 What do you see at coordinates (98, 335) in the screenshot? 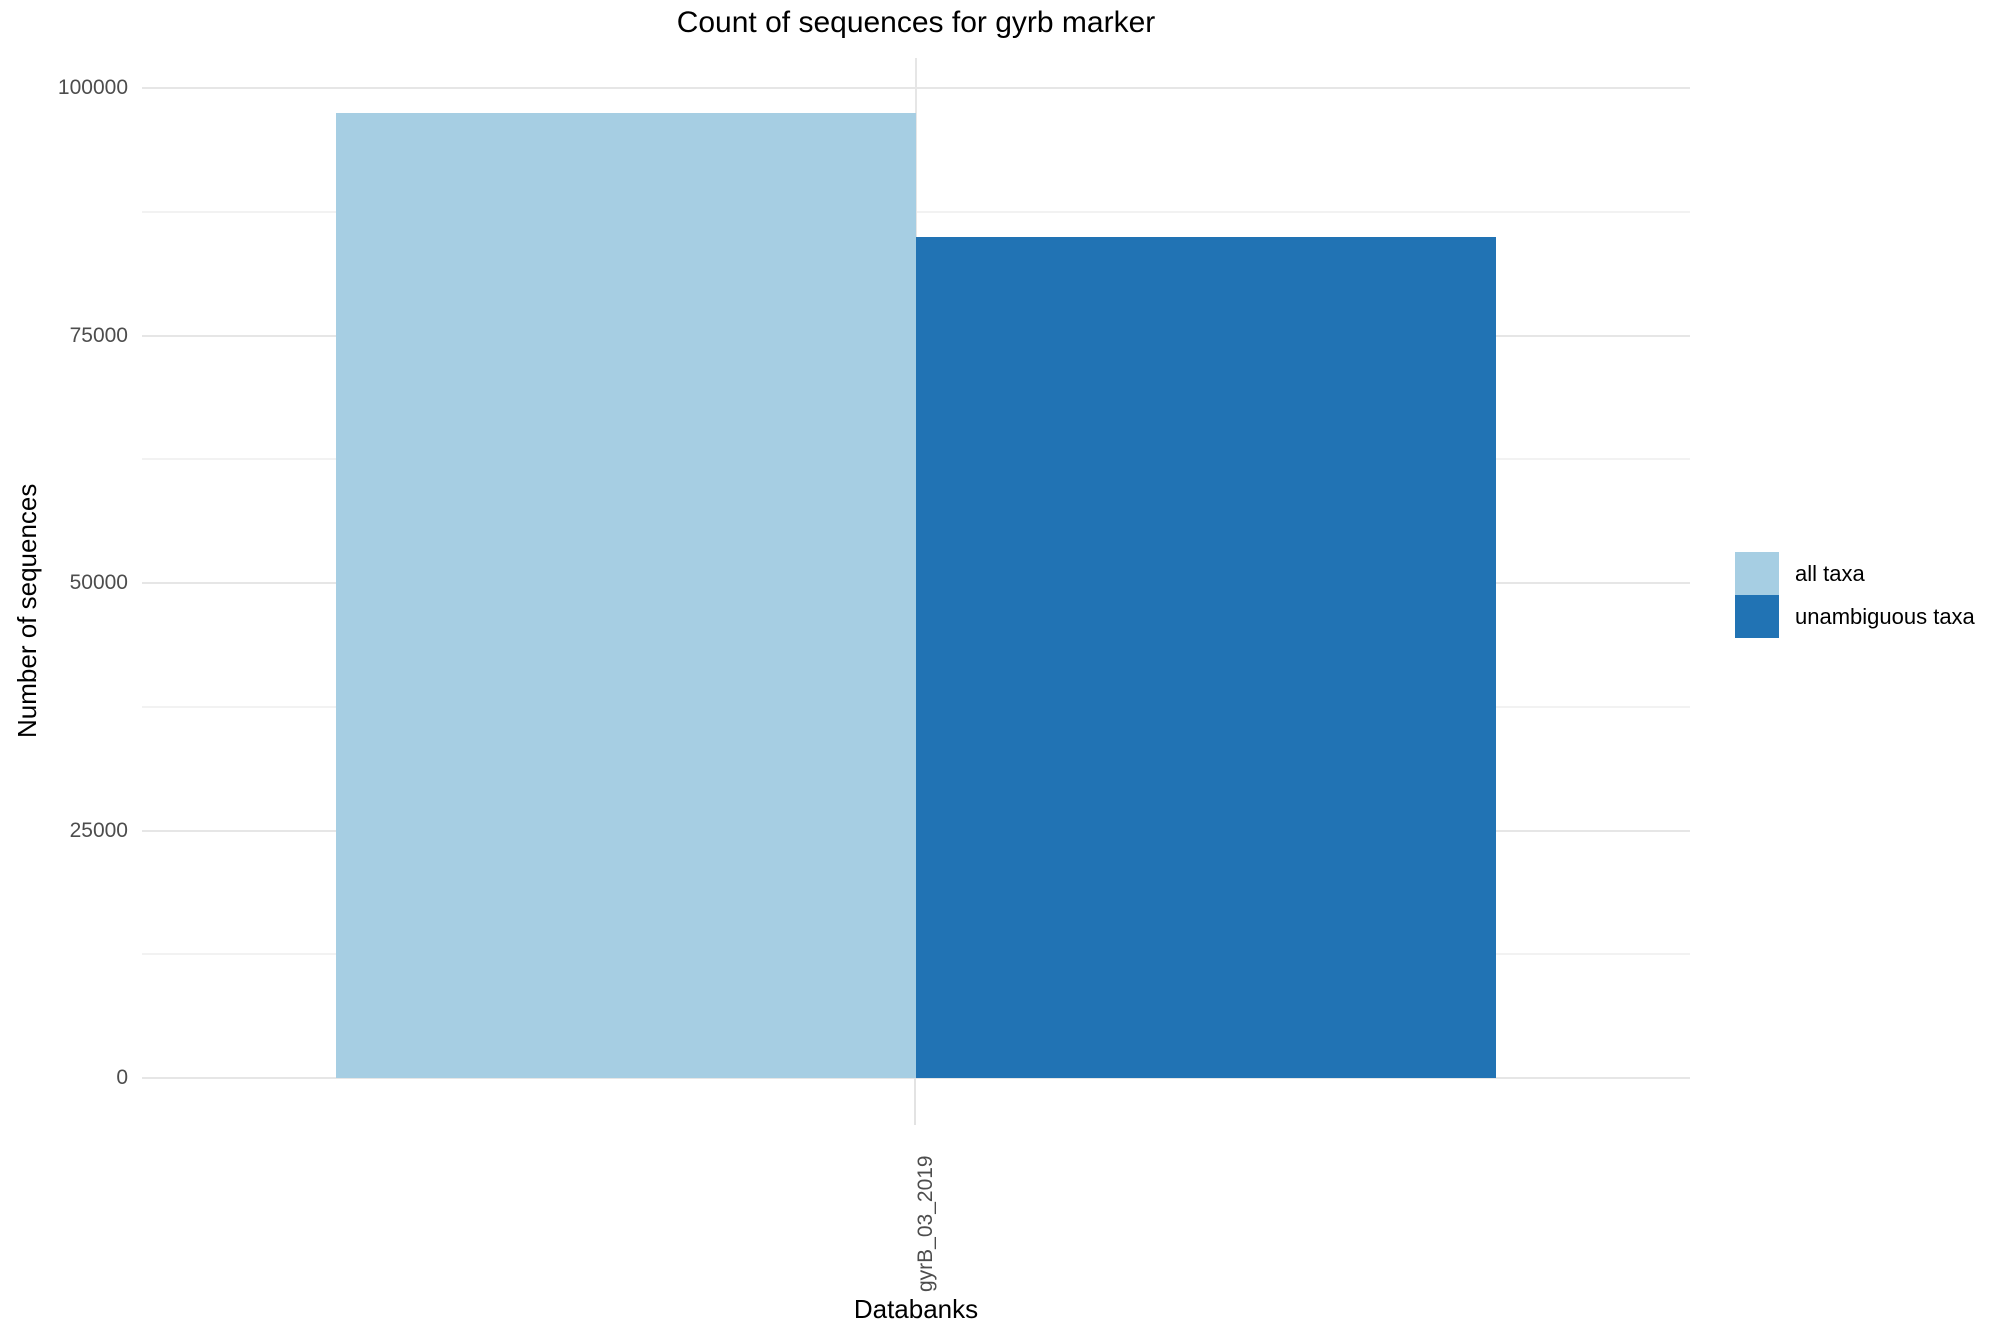
I see `y-tick-label: 75000` at bounding box center [98, 335].